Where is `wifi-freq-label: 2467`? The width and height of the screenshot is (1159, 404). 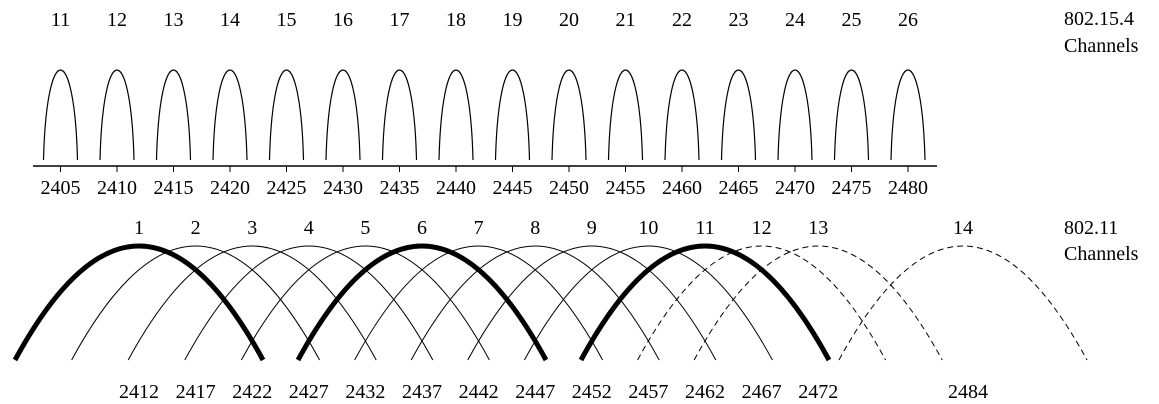 wifi-freq-label: 2467 is located at coordinates (762, 392).